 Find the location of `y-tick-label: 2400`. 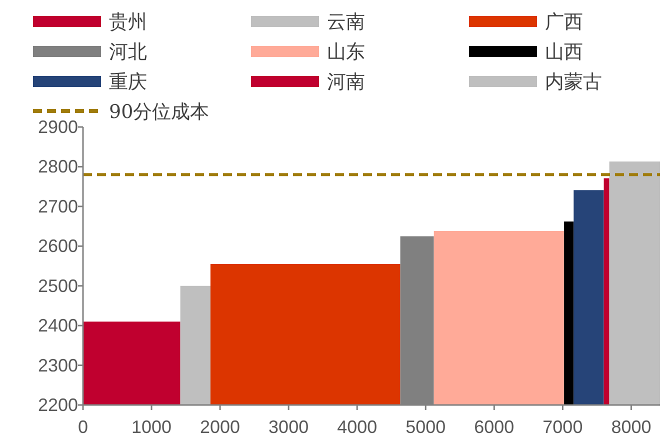

y-tick-label: 2400 is located at coordinates (58, 326).